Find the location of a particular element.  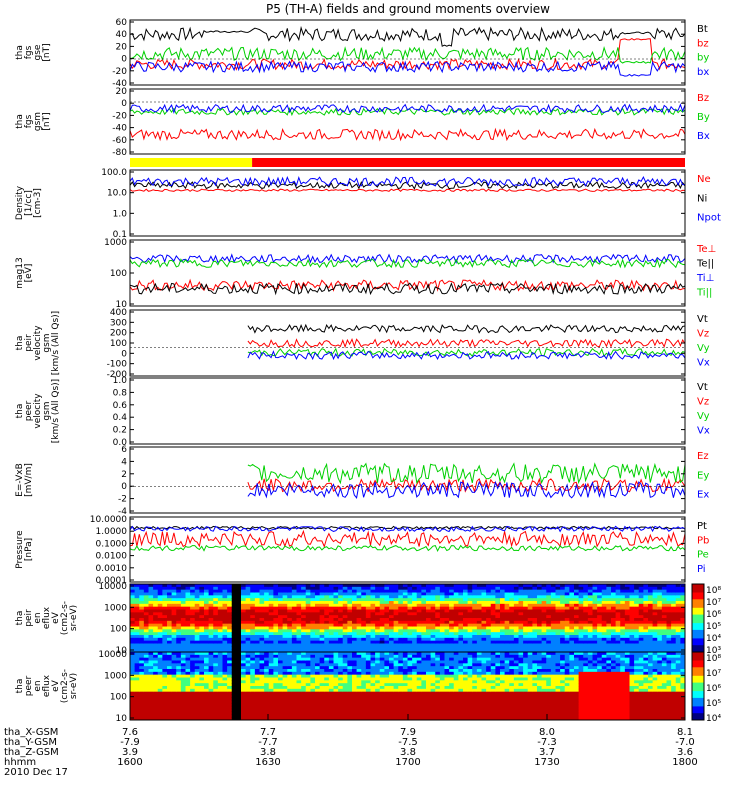

legend-by: by is located at coordinates (703, 58).